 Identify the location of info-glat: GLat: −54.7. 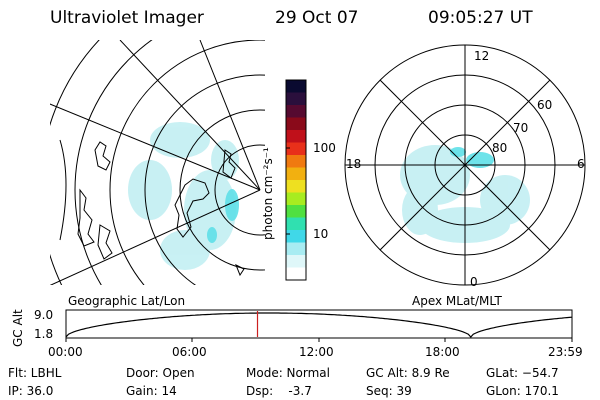
(522, 373).